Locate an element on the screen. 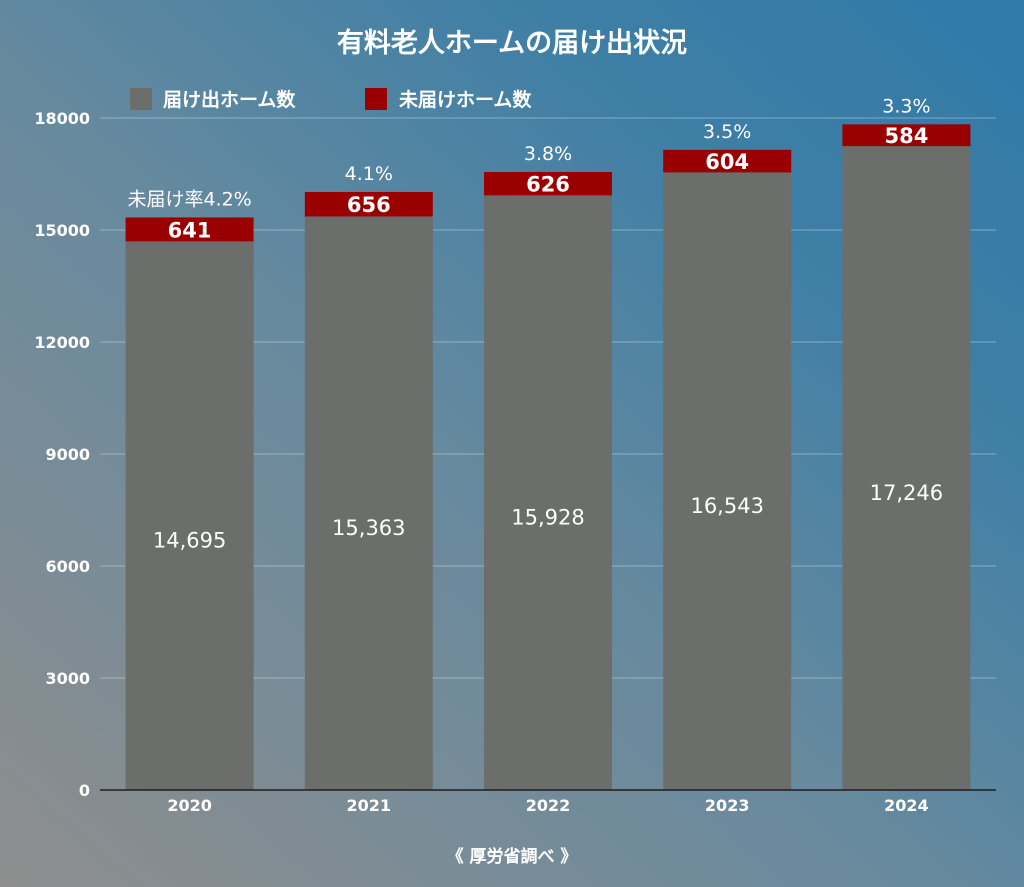  x-axis-ticks: 2020 2021 2022 2023 2024 is located at coordinates (547, 805).